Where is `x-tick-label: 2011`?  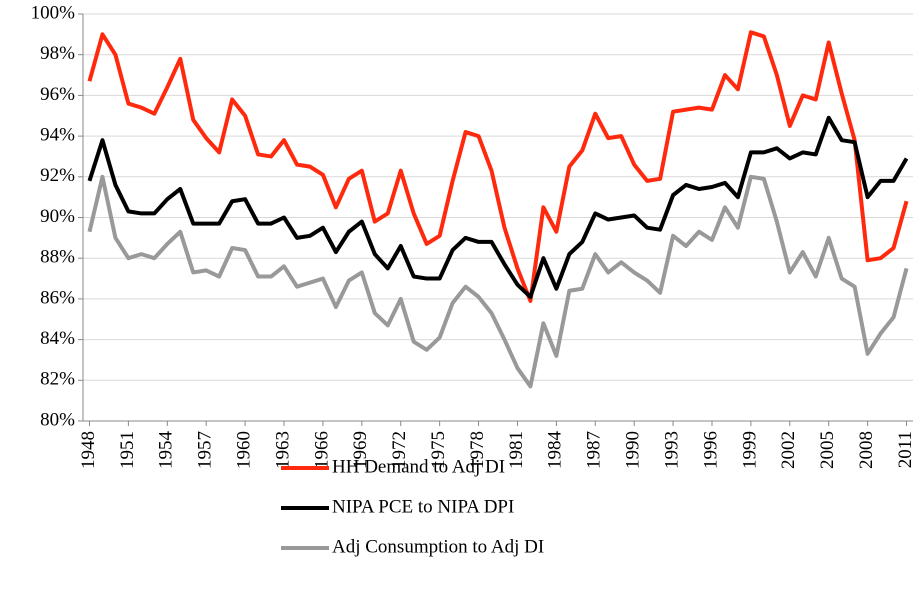
x-tick-label: 2011 is located at coordinates (904, 449).